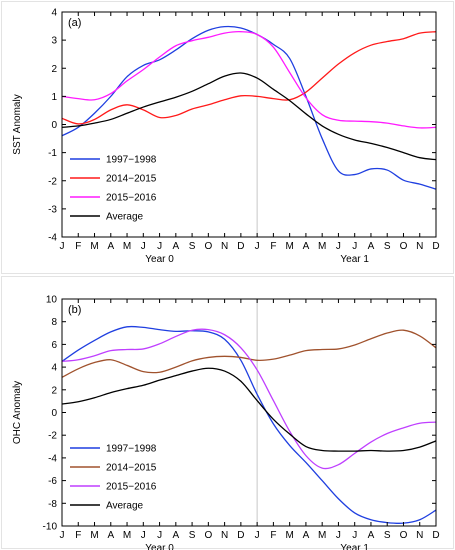  What do you see at coordinates (54, 322) in the screenshot?
I see `y-tick-label: 8` at bounding box center [54, 322].